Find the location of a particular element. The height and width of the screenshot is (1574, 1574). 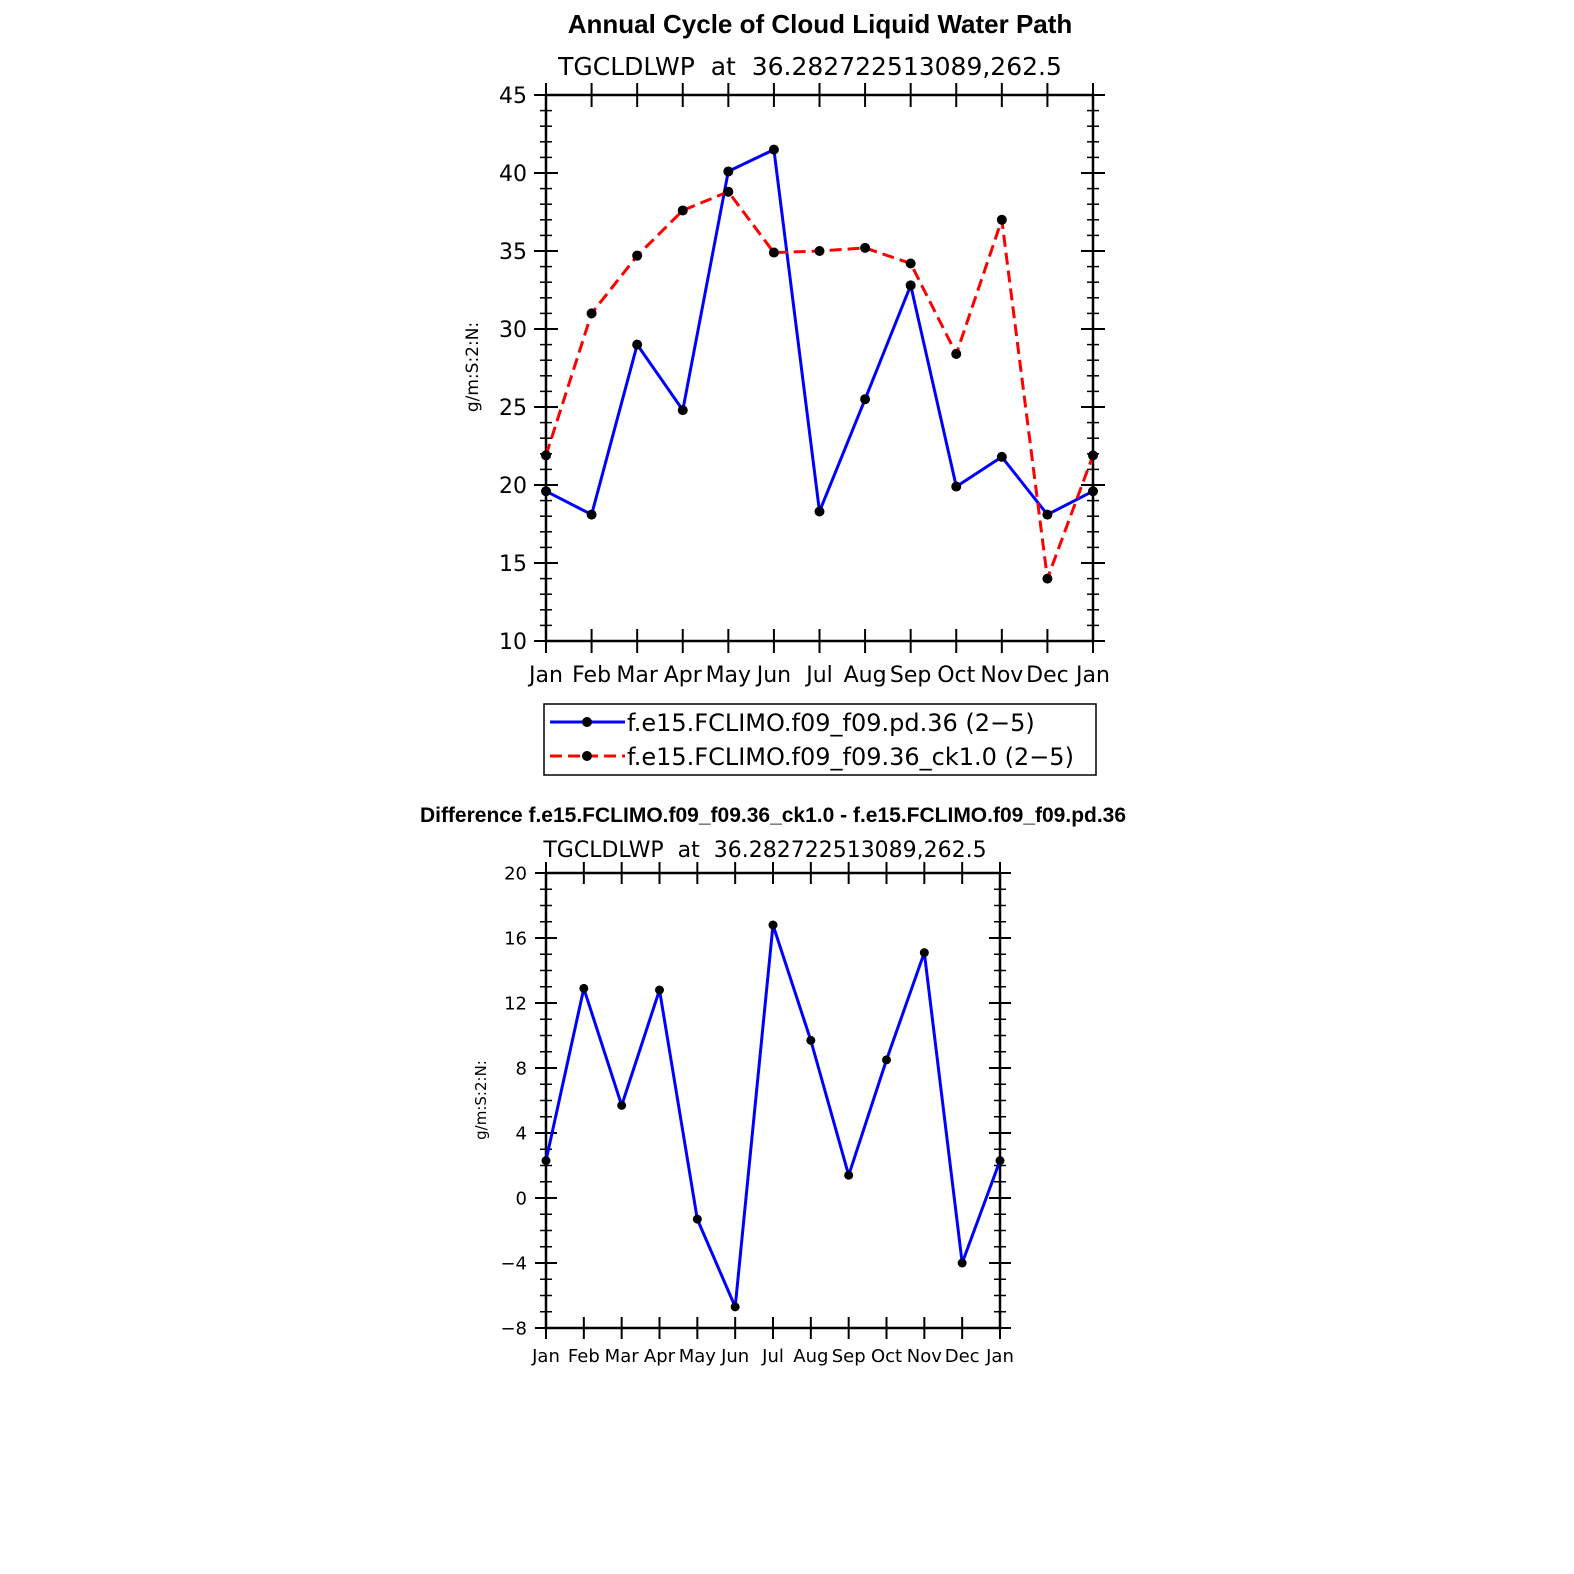

y-tick-label: 25 is located at coordinates (513, 408).